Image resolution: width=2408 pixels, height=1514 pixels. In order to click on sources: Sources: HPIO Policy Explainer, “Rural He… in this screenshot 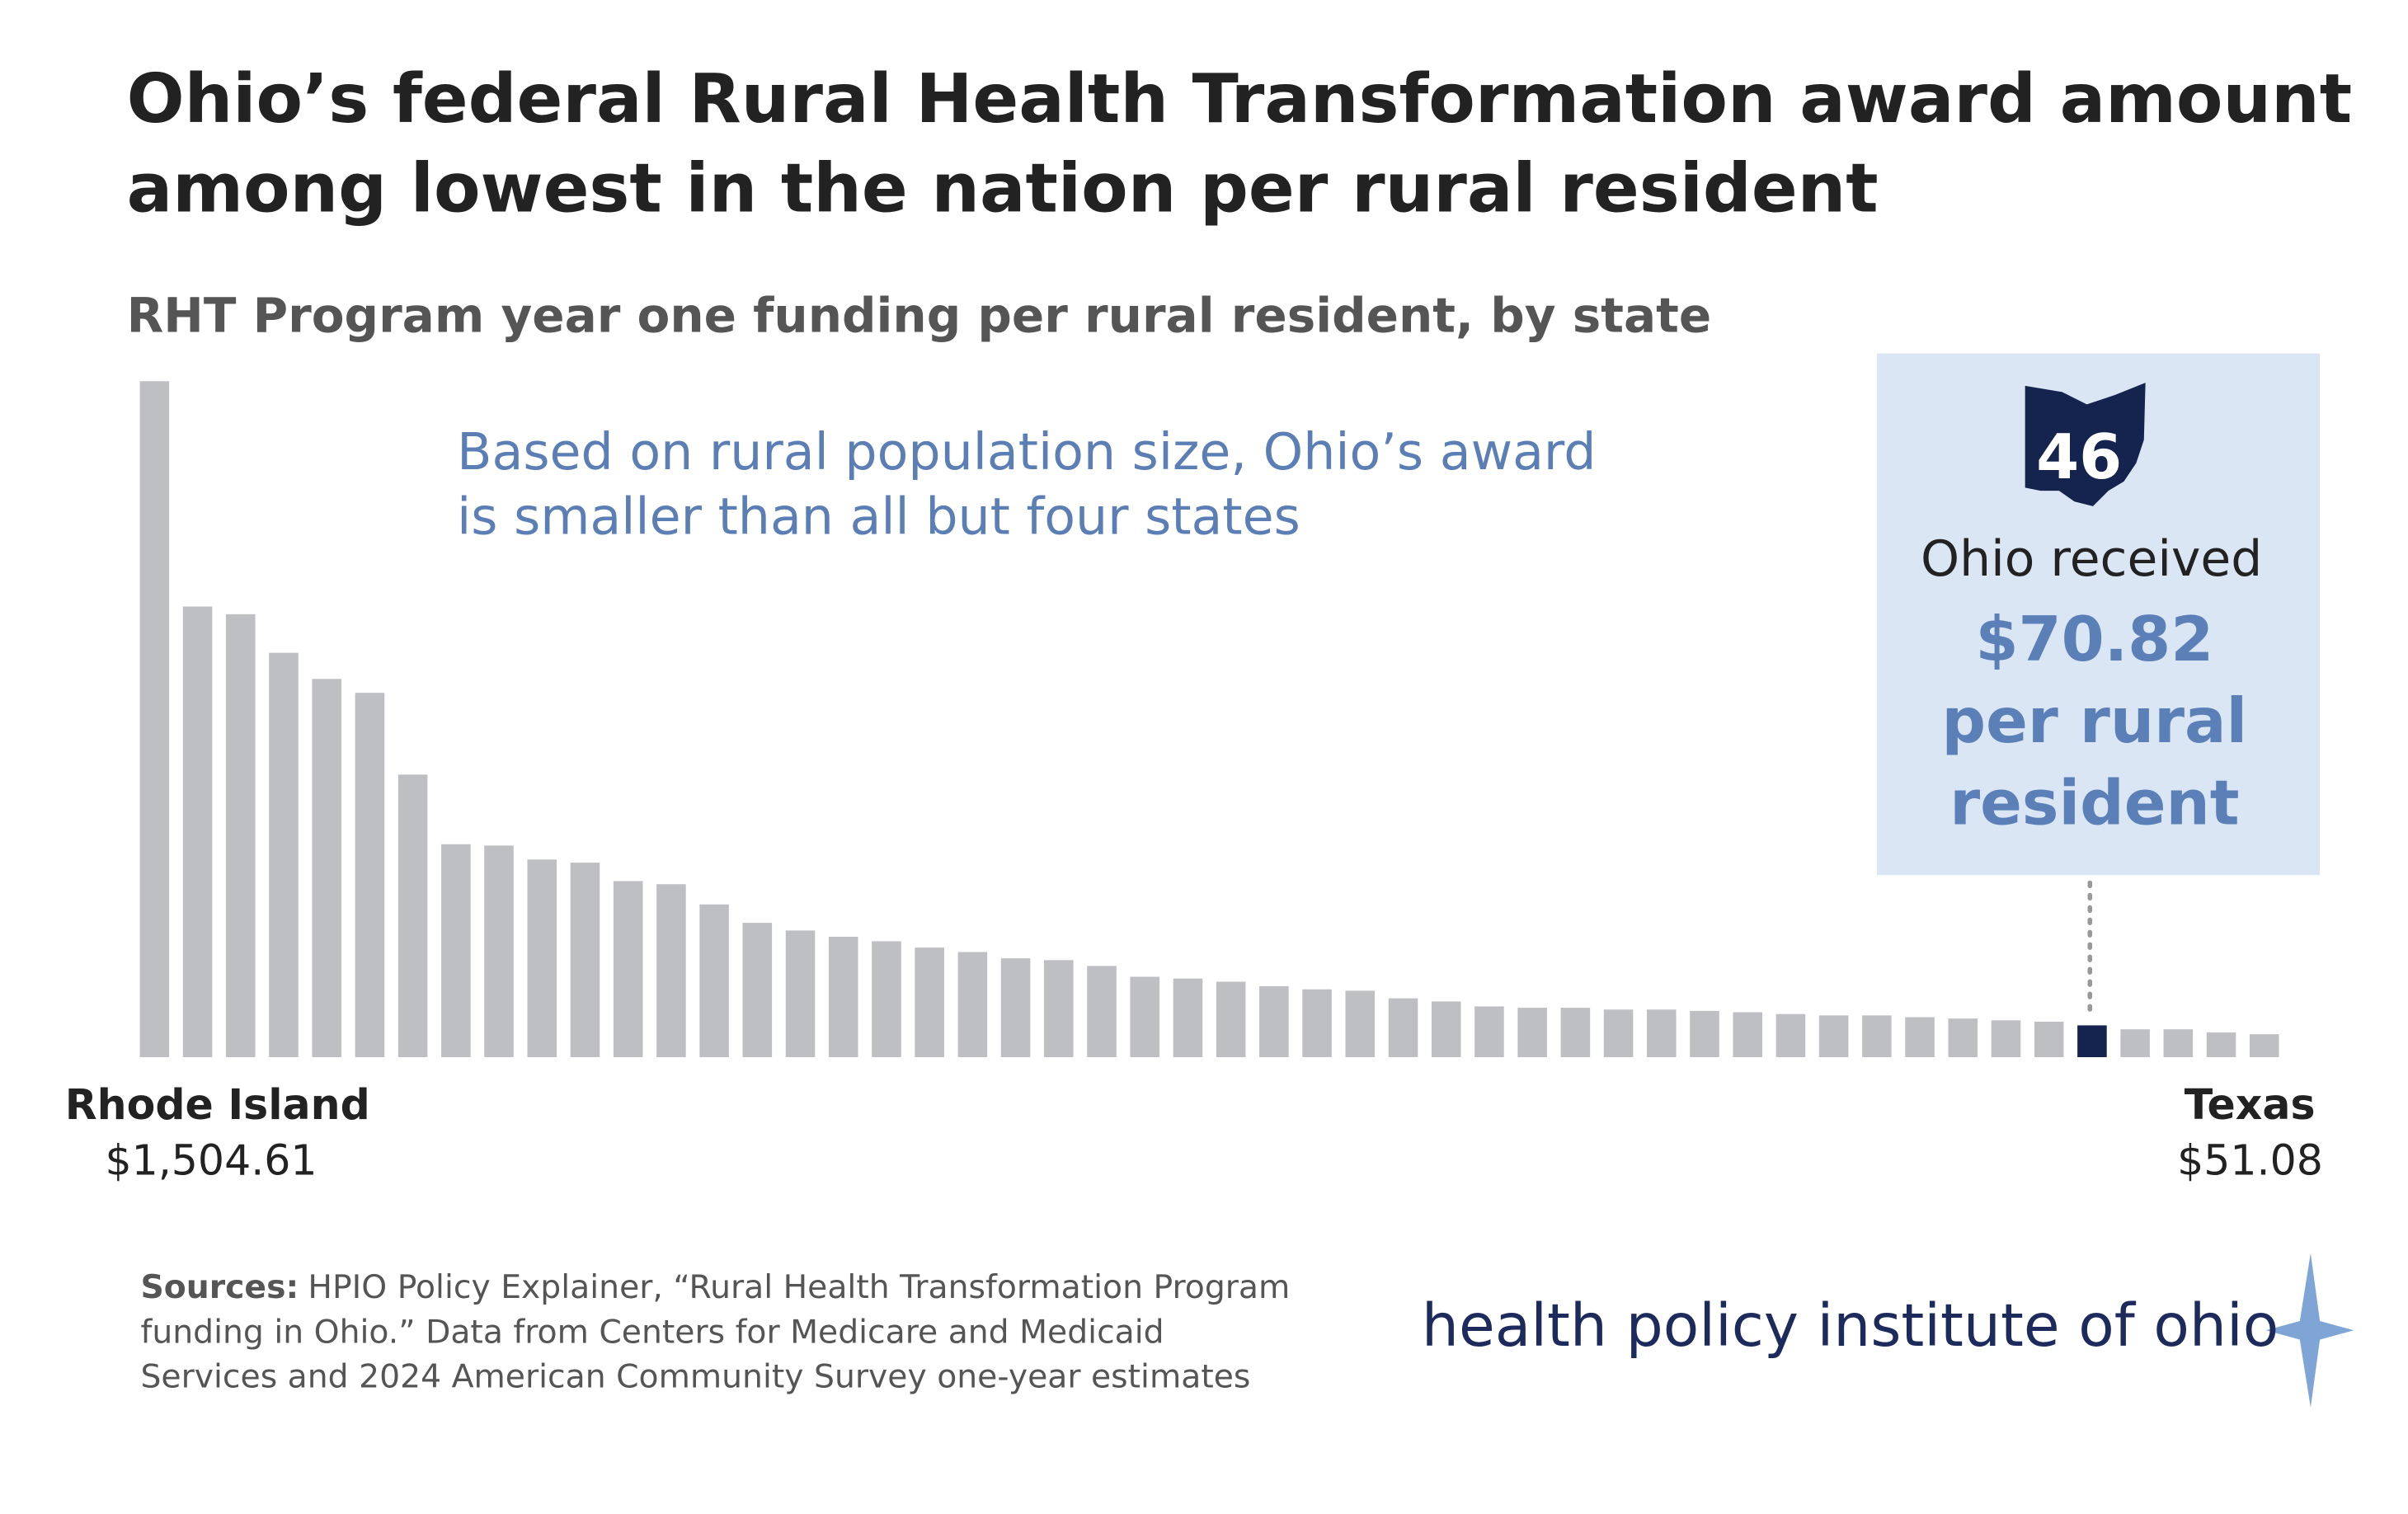, I will do `click(715, 1287)`.